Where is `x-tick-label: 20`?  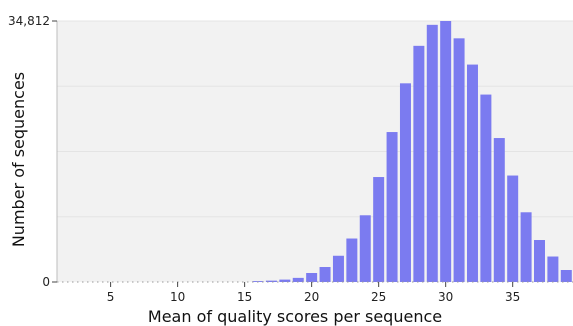 x-tick-label: 20 is located at coordinates (311, 297).